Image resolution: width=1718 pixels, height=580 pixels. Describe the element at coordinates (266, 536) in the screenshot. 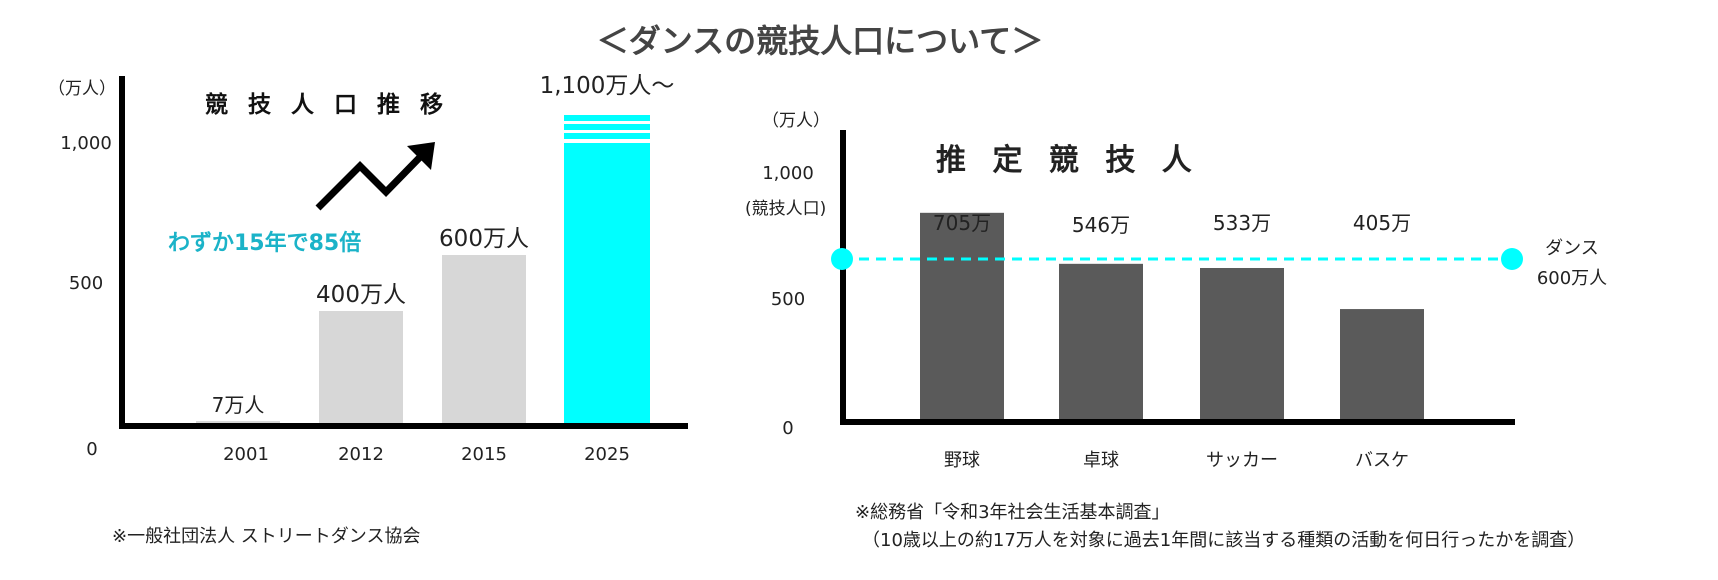

I see `left-source-note: ※一般社団法人 ストリートダンス協会` at that location.